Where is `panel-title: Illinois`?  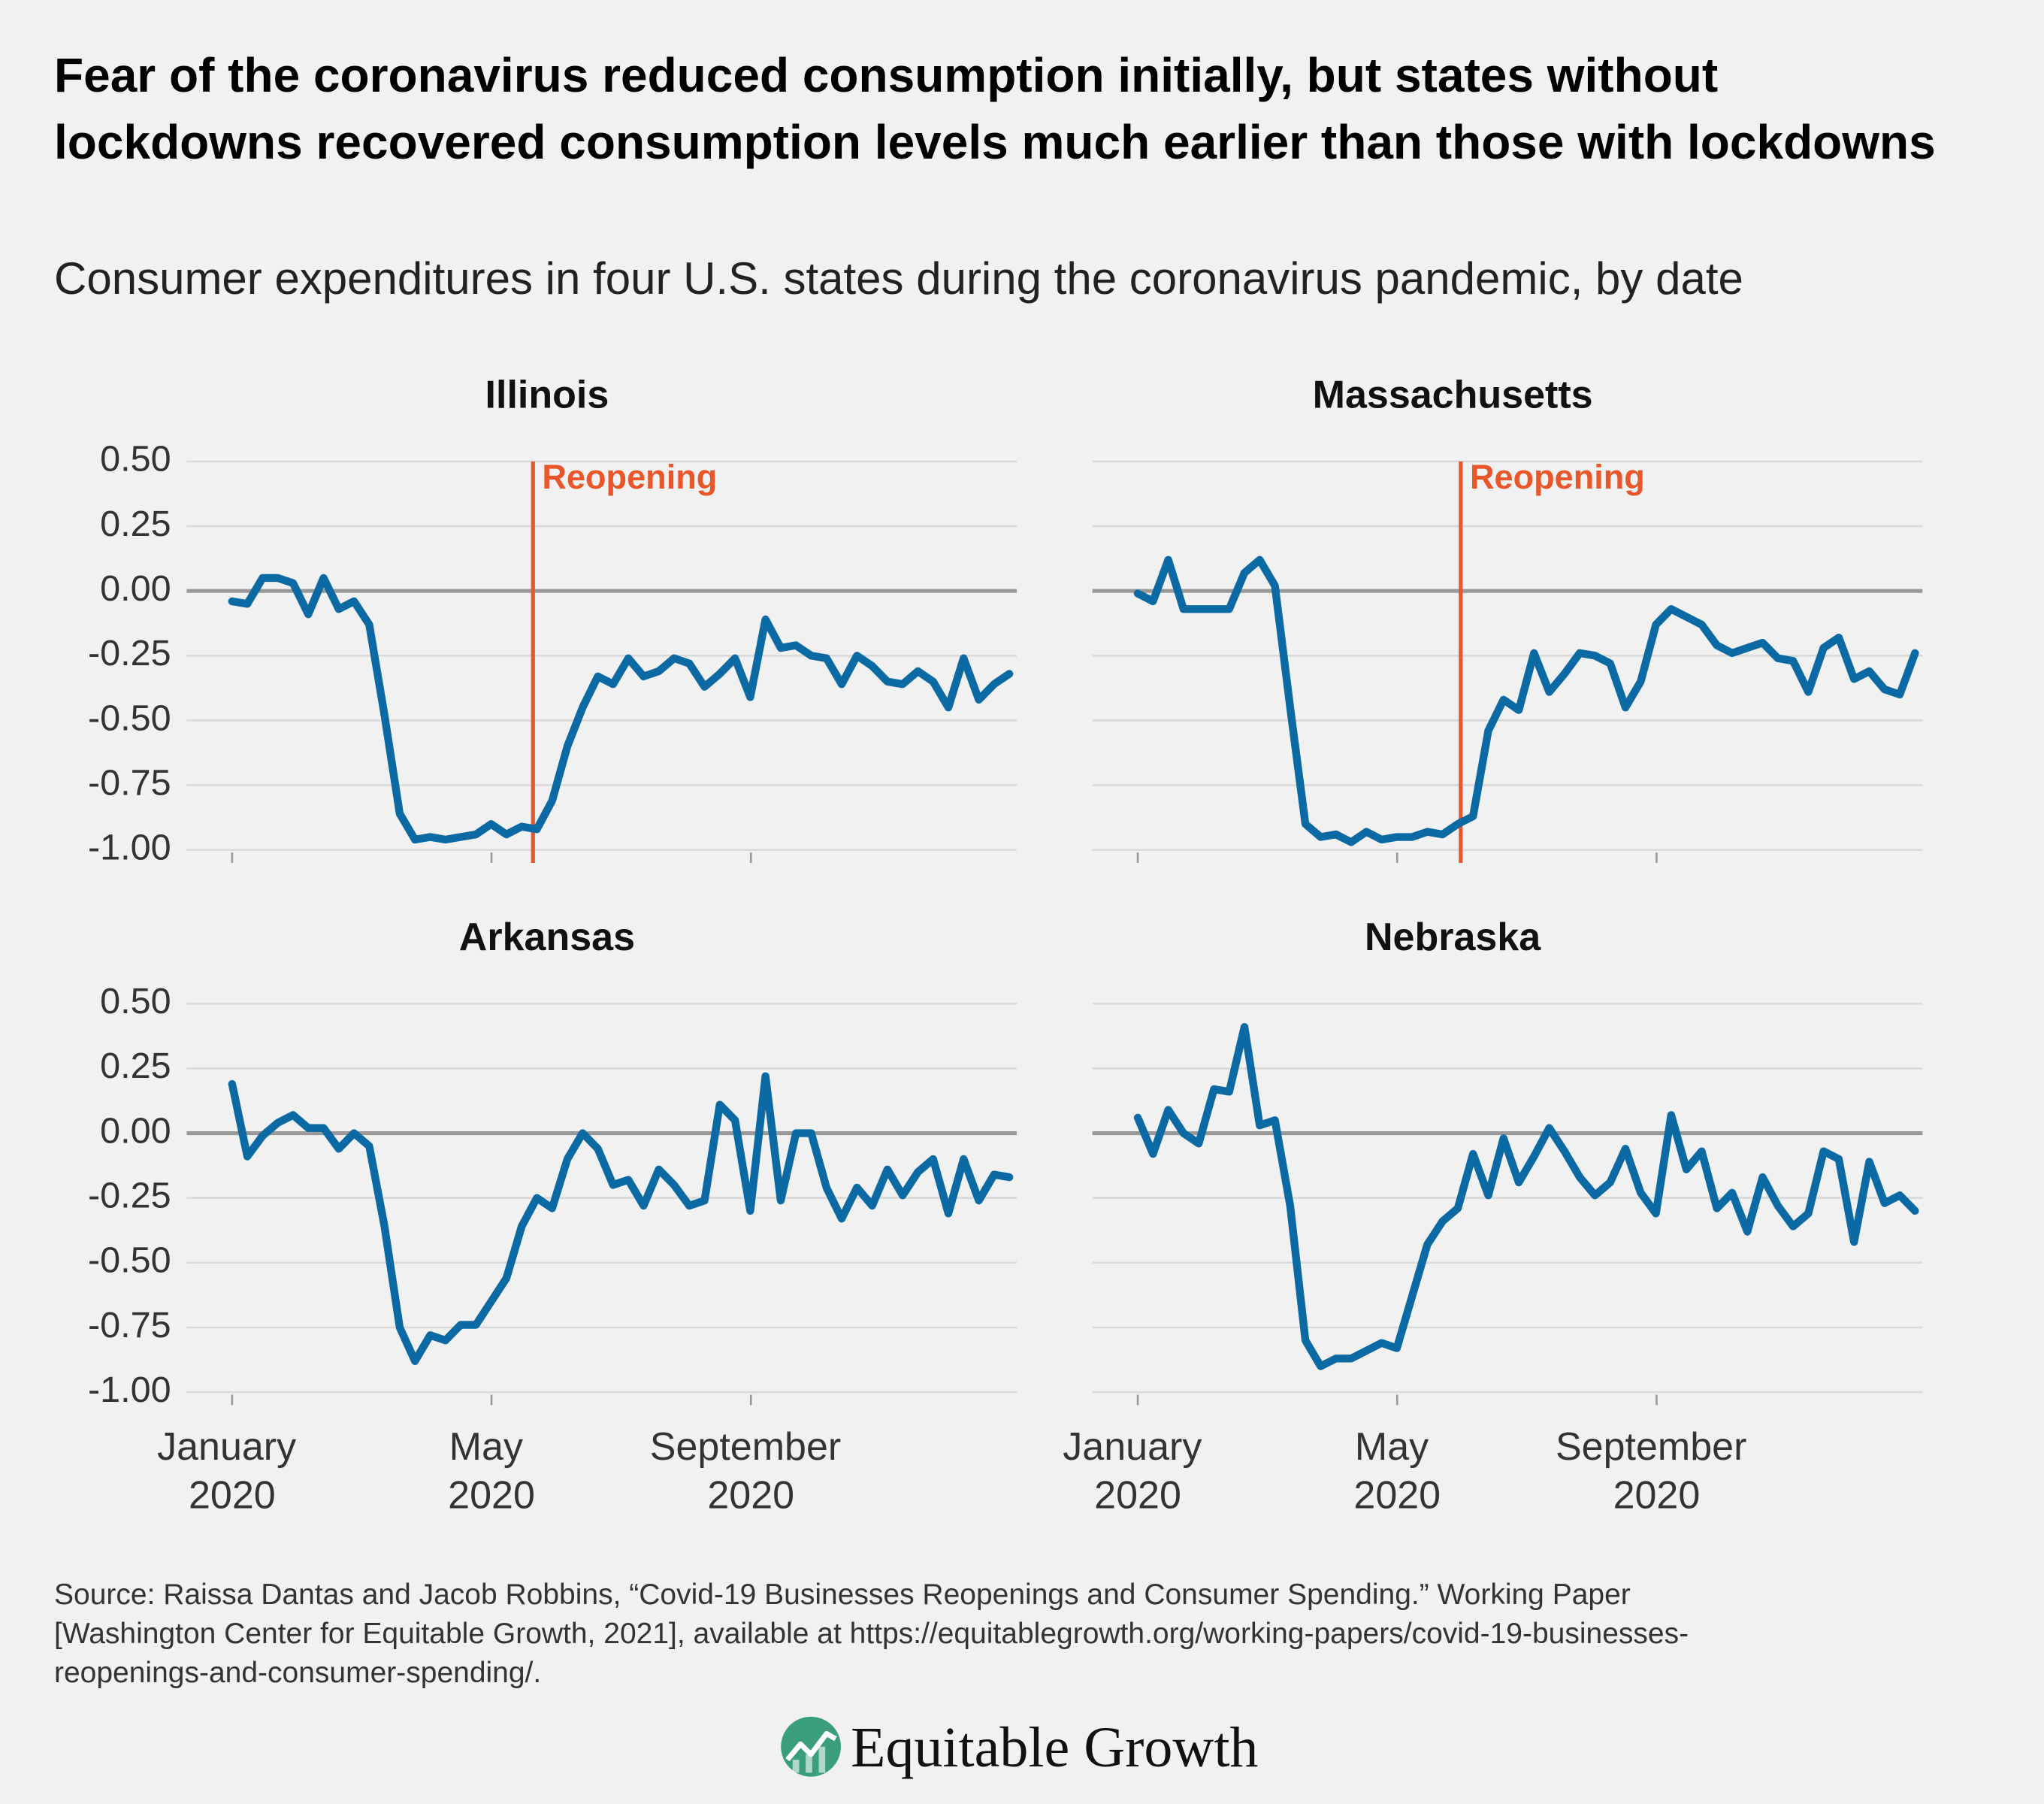 panel-title: Illinois is located at coordinates (547, 395).